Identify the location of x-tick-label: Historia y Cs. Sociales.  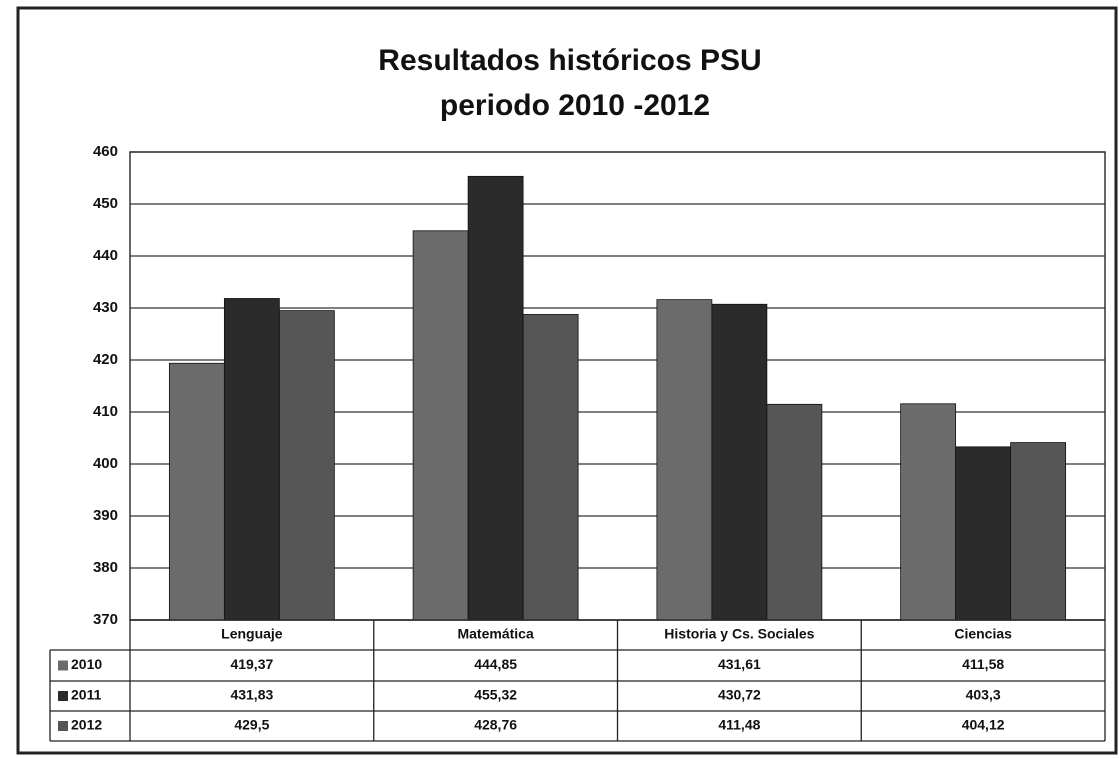
(739, 634).